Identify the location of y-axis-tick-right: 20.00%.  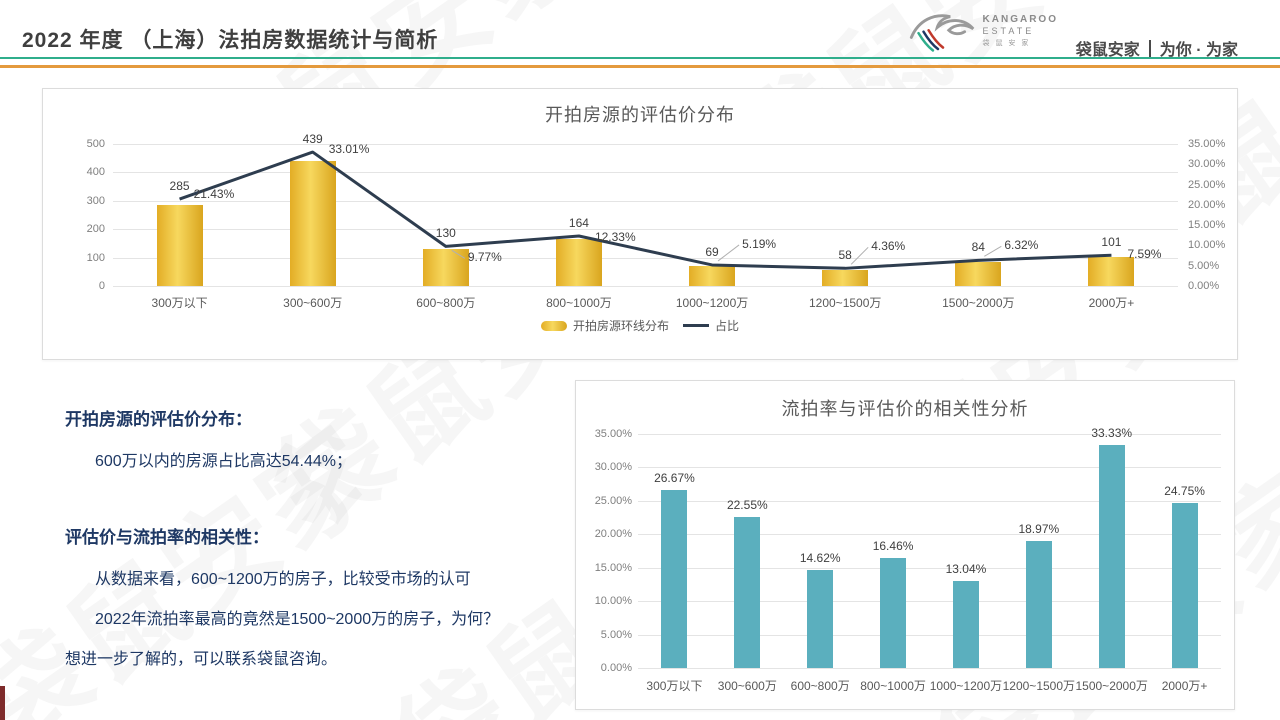
(1207, 204).